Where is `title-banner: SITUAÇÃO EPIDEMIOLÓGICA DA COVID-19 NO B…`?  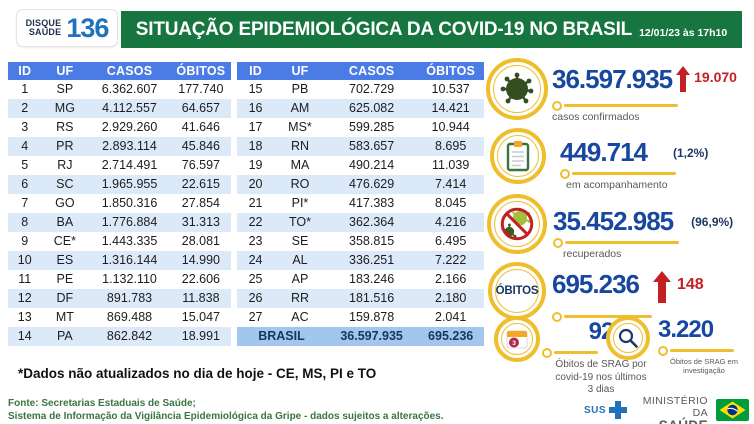
title-banner: SITUAÇÃO EPIDEMIOLÓGICA DA COVID-19 NO B… is located at coordinates (431, 29).